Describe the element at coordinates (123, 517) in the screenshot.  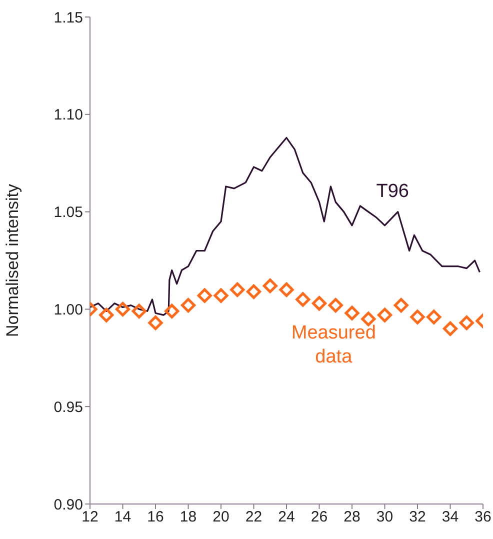
I see `x-tick-label: 14` at that location.